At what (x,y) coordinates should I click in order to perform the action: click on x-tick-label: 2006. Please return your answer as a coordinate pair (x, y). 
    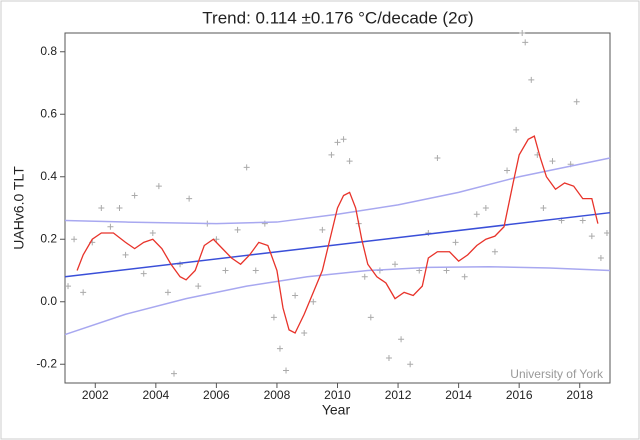
    Looking at the image, I should click on (216, 395).